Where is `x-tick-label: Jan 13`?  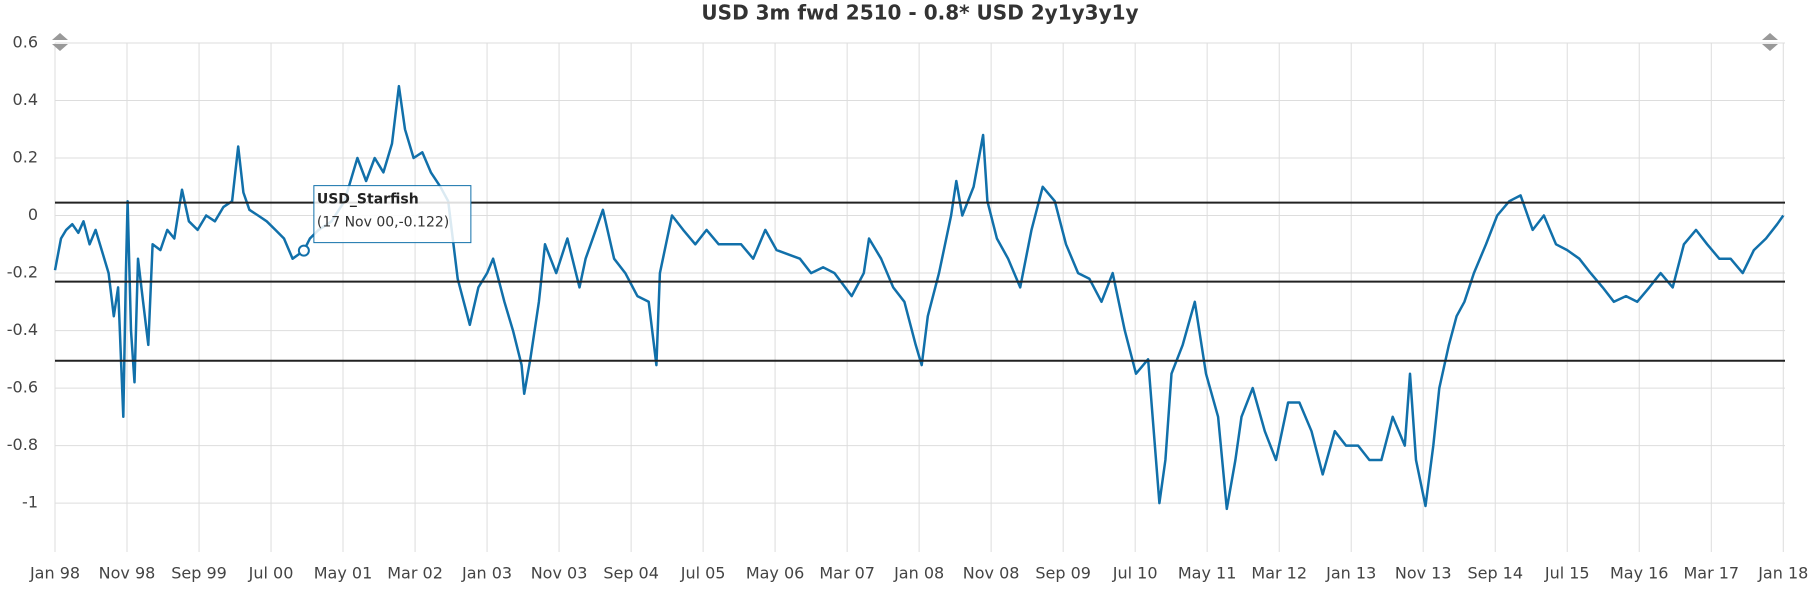 x-tick-label: Jan 13 is located at coordinates (1350, 573).